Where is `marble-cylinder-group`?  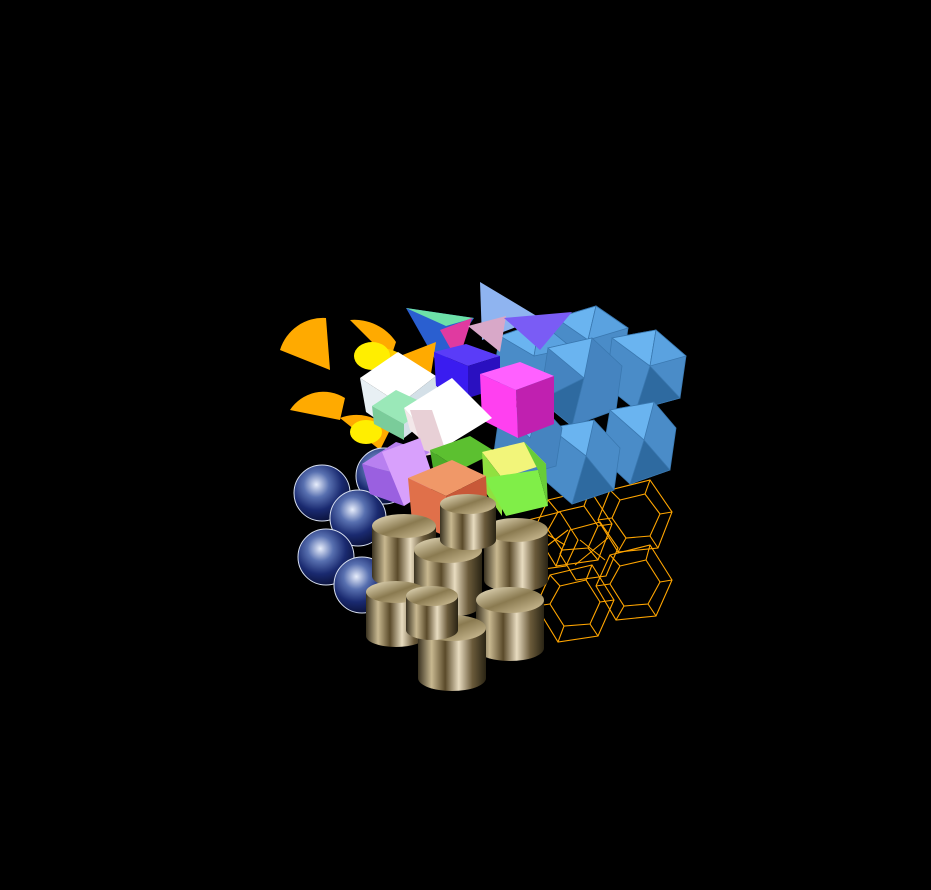
marble-cylinder-group is located at coordinates (457, 592).